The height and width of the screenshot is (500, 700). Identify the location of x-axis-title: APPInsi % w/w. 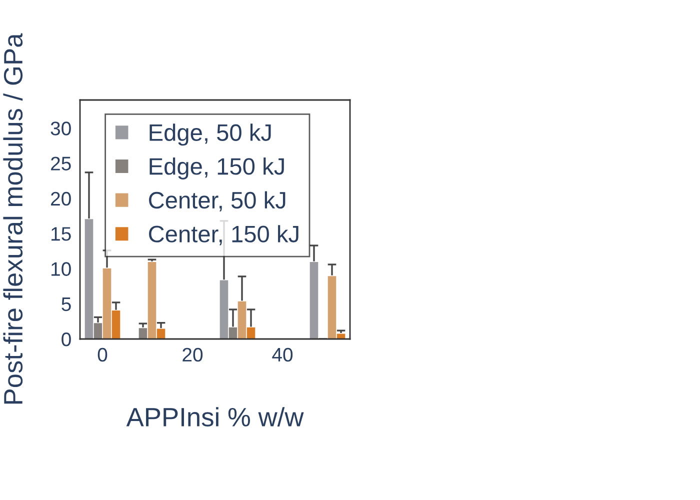
(215, 417).